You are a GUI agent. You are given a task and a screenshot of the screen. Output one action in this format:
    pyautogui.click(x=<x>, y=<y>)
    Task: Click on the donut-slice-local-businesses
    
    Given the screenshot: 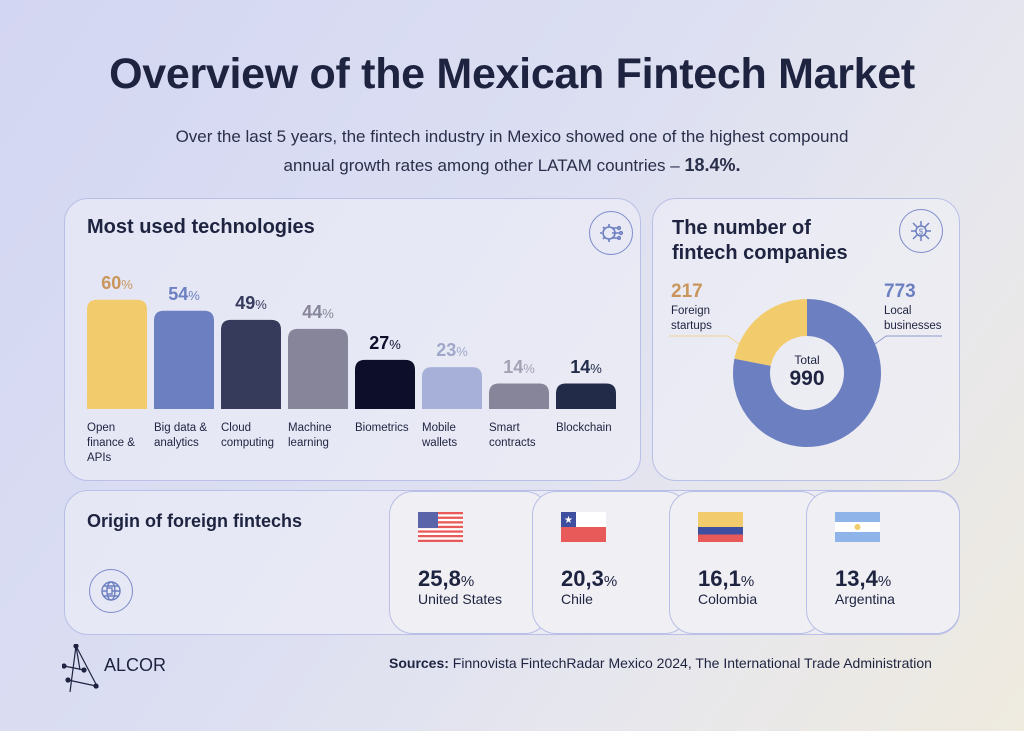 What is the action you would take?
    pyautogui.click(x=807, y=373)
    